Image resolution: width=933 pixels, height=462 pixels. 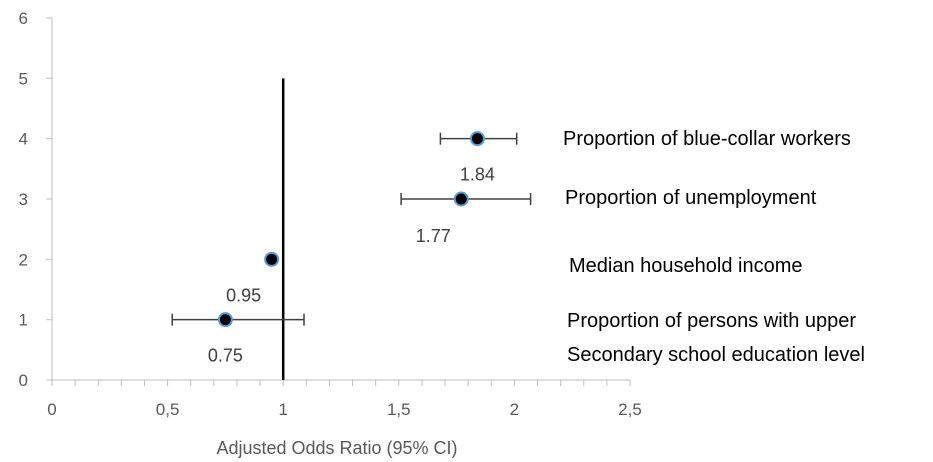 What do you see at coordinates (433, 236) in the screenshot?
I see `data-label-2: 1.77` at bounding box center [433, 236].